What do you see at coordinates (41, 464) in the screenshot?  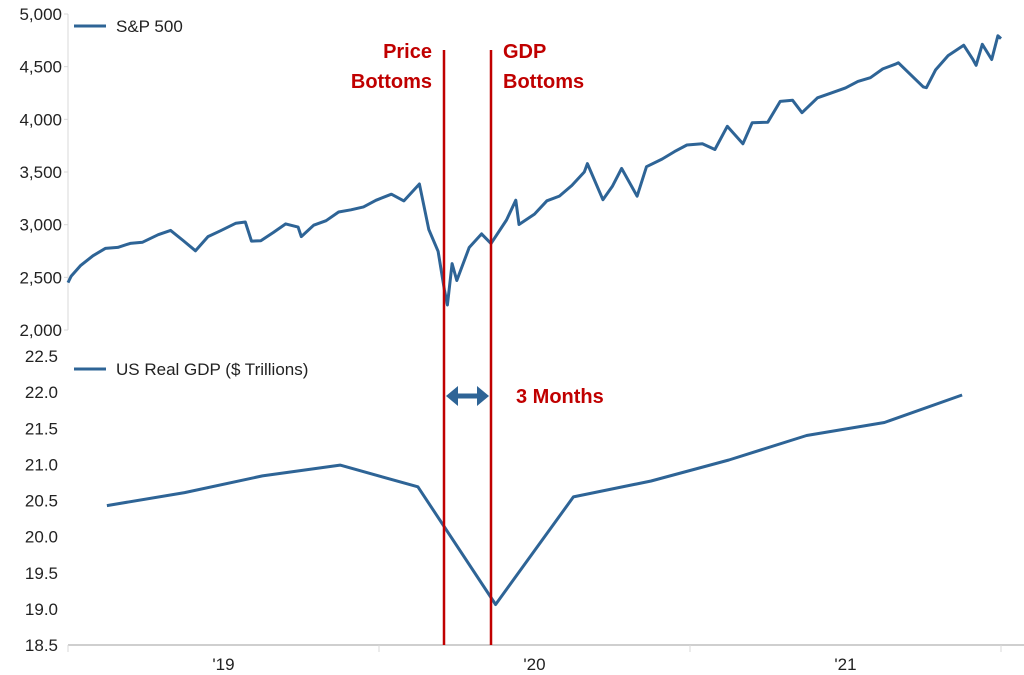 I see `gdp-y-tick-label: 21.0` at bounding box center [41, 464].